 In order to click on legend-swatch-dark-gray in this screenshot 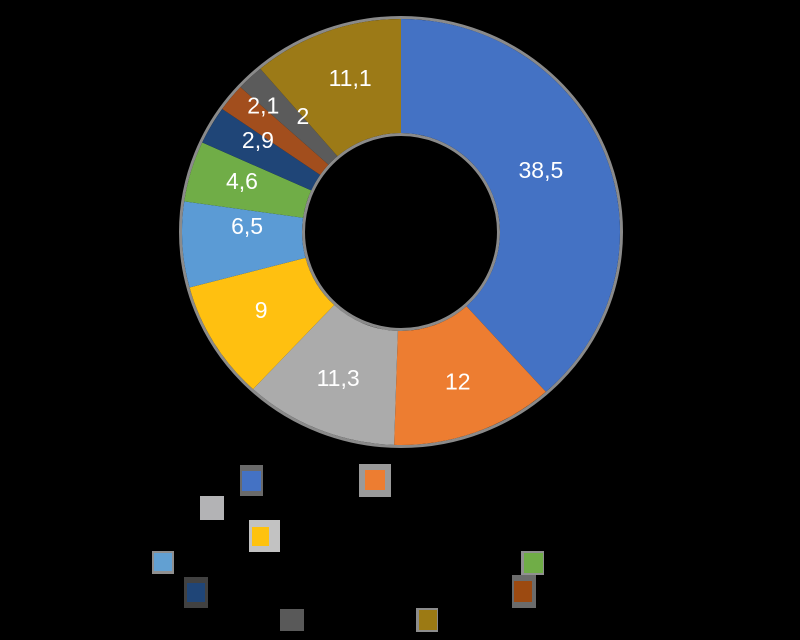, I will do `click(292, 620)`.